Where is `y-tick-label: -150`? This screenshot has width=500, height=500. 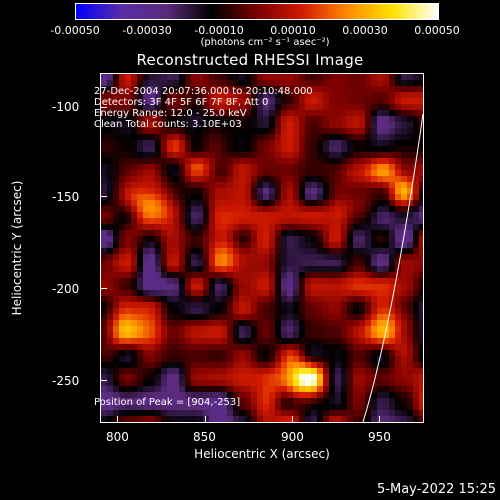 y-tick-label: -150 is located at coordinates (66, 197).